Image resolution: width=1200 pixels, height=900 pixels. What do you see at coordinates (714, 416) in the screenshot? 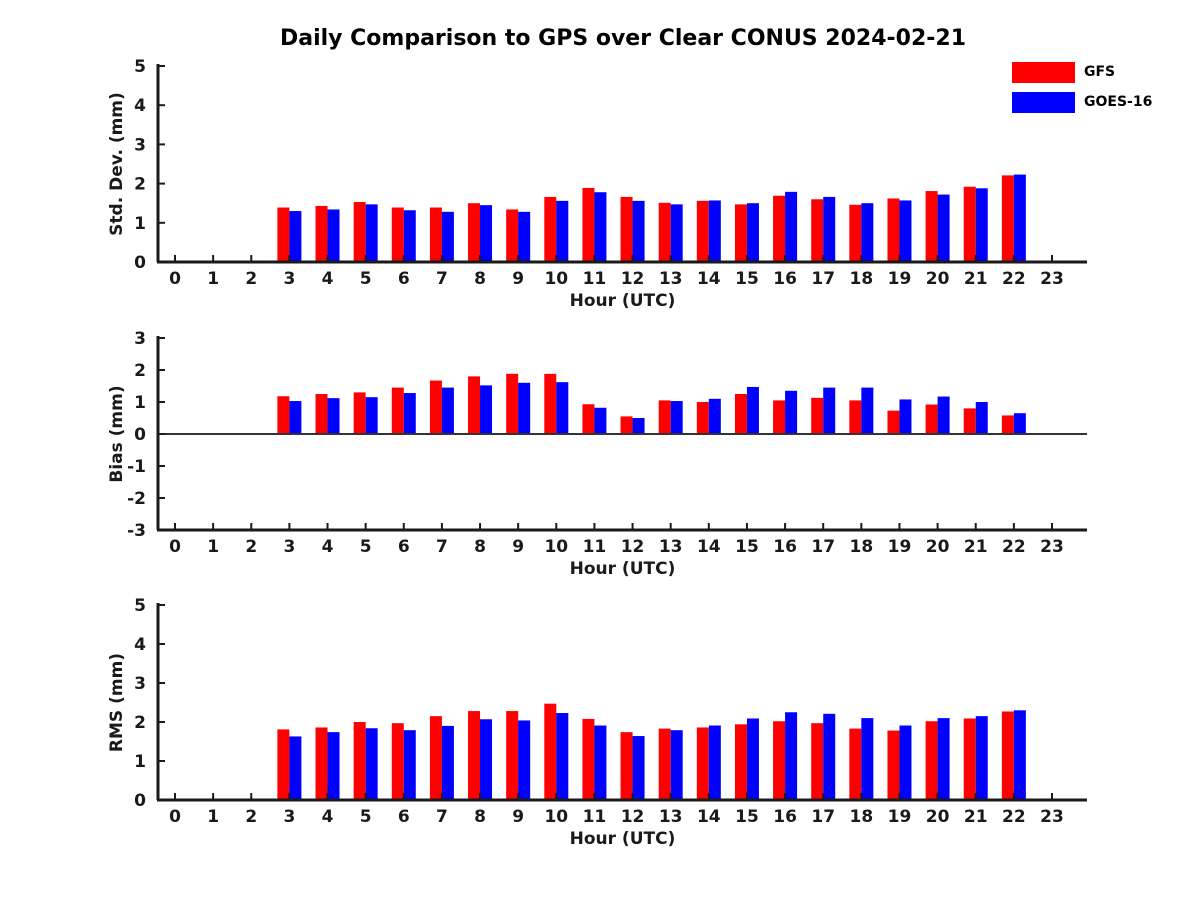
I see `goes16-bar-bias-h14` at bounding box center [714, 416].